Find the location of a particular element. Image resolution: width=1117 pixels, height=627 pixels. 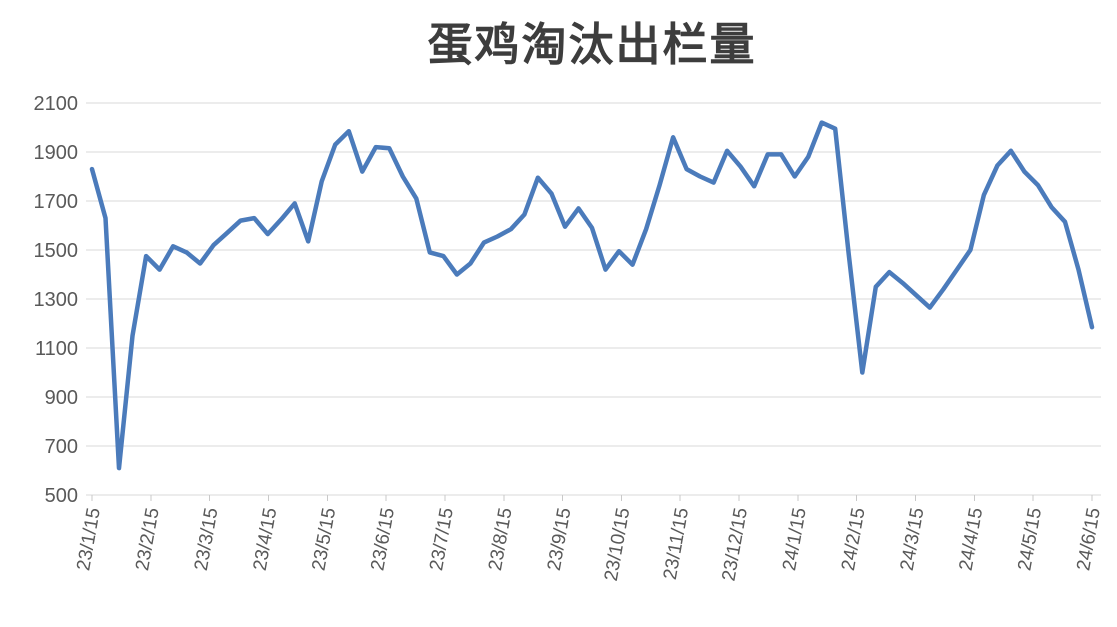

x-axis-tick-label: 24/2/15 is located at coordinates (854, 539).